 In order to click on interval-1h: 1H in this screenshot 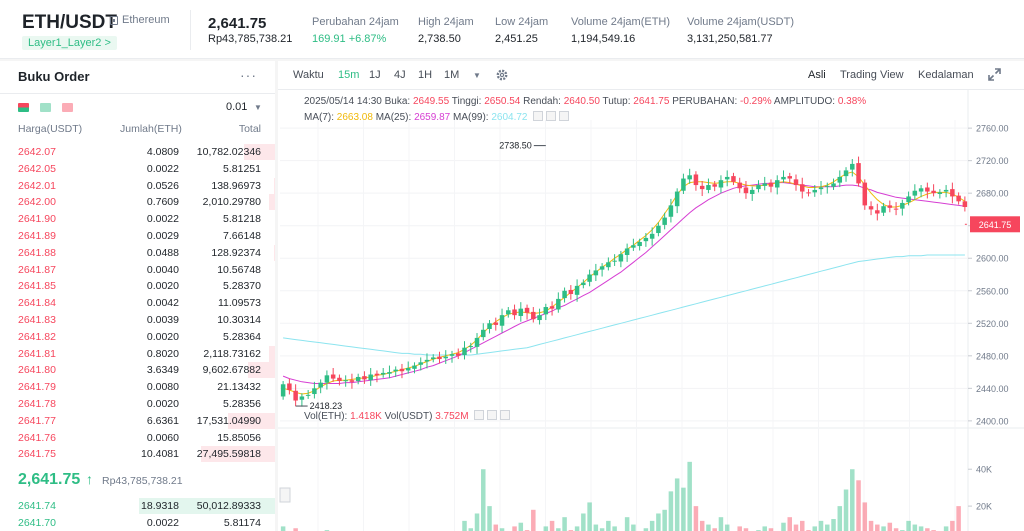, I will do `click(425, 75)`.